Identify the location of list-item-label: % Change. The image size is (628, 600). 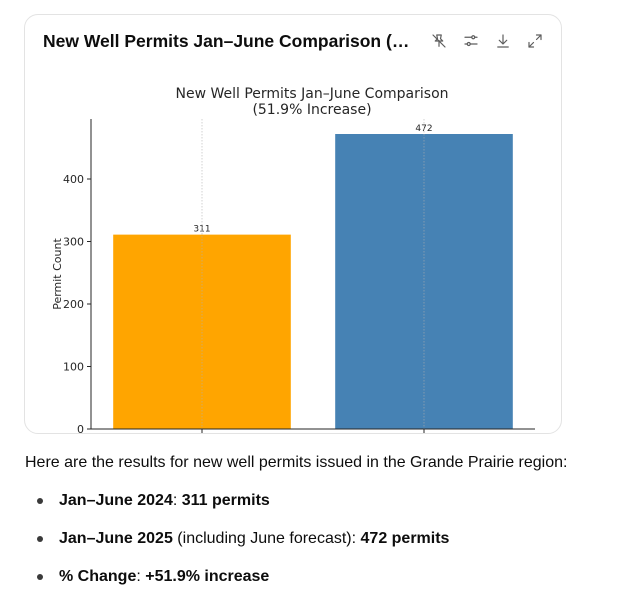
(98, 576).